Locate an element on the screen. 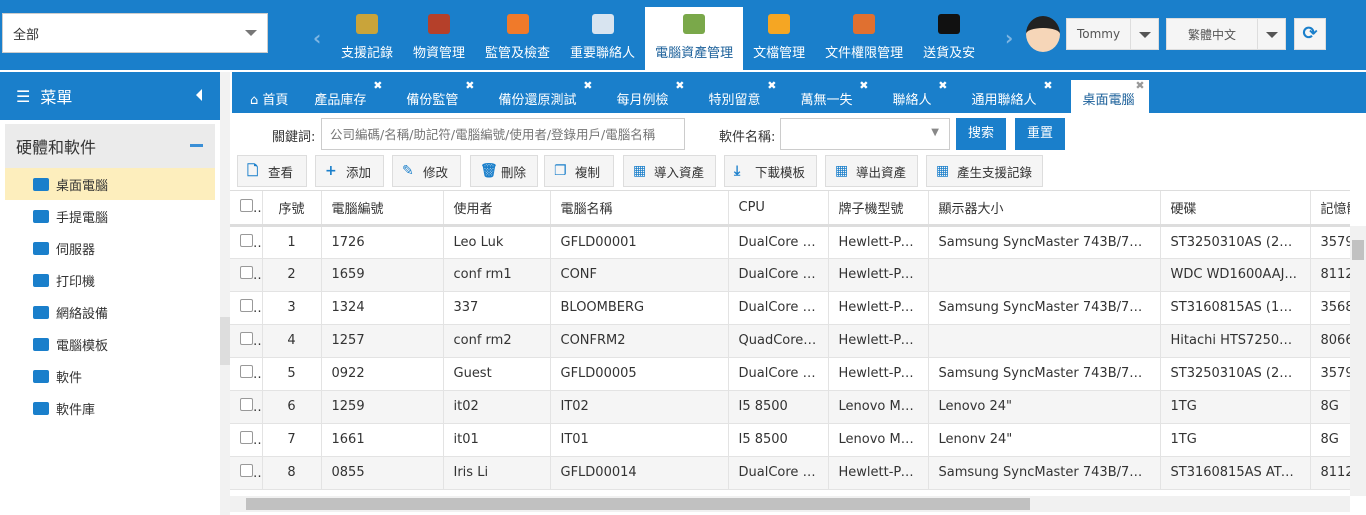 The height and width of the screenshot is (515, 1366). tab-5: 萬無一失 ✖ is located at coordinates (828, 96).